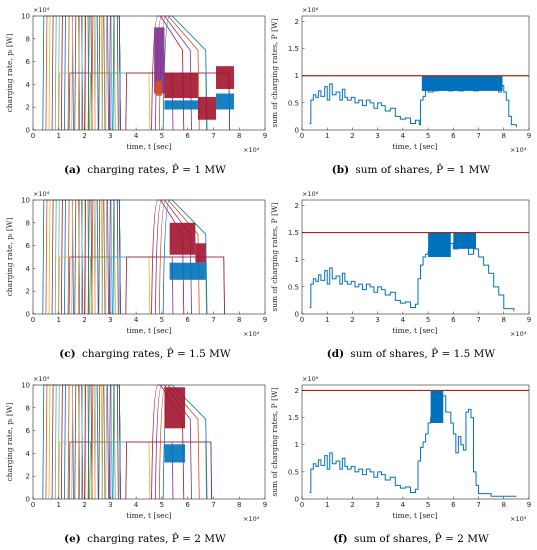 This screenshot has height=550, width=537. Describe the element at coordinates (28, 269) in the screenshot. I see `y-tick-label-c-2: 4` at that location.